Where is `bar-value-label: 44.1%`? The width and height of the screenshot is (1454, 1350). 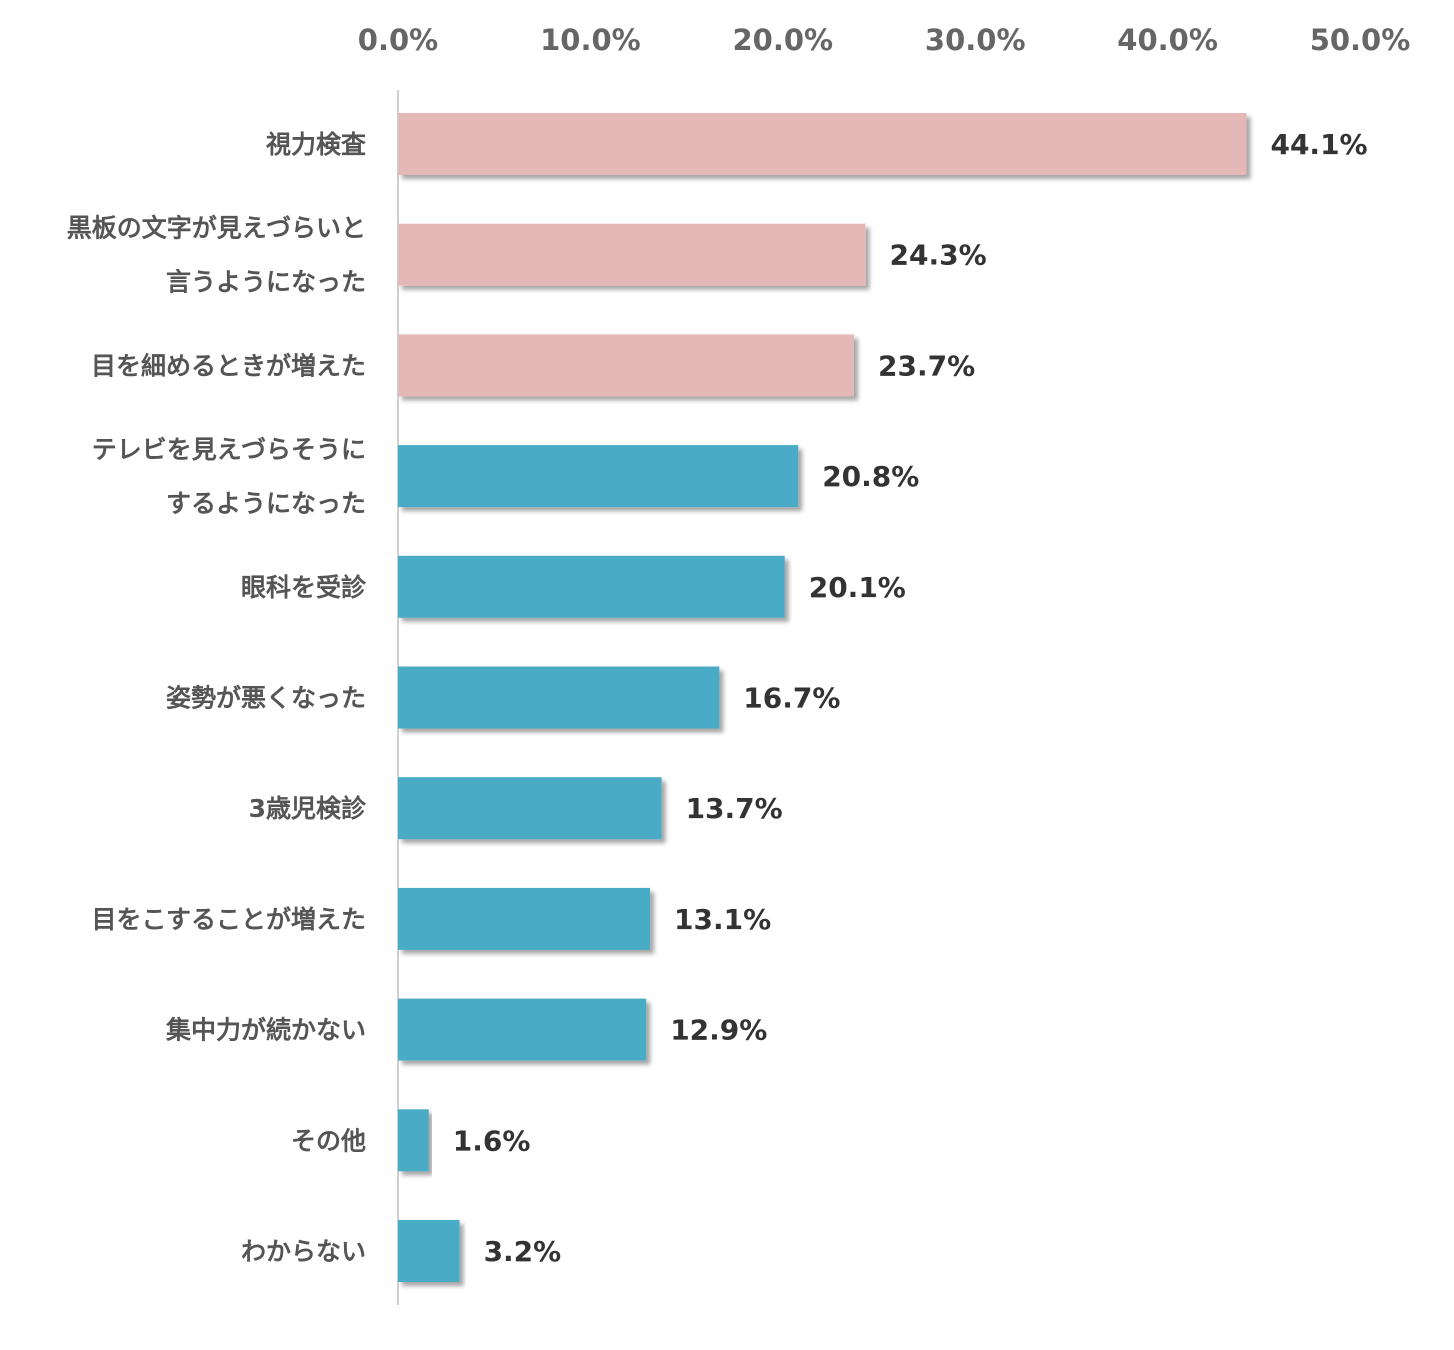 bar-value-label: 44.1% is located at coordinates (1318, 144).